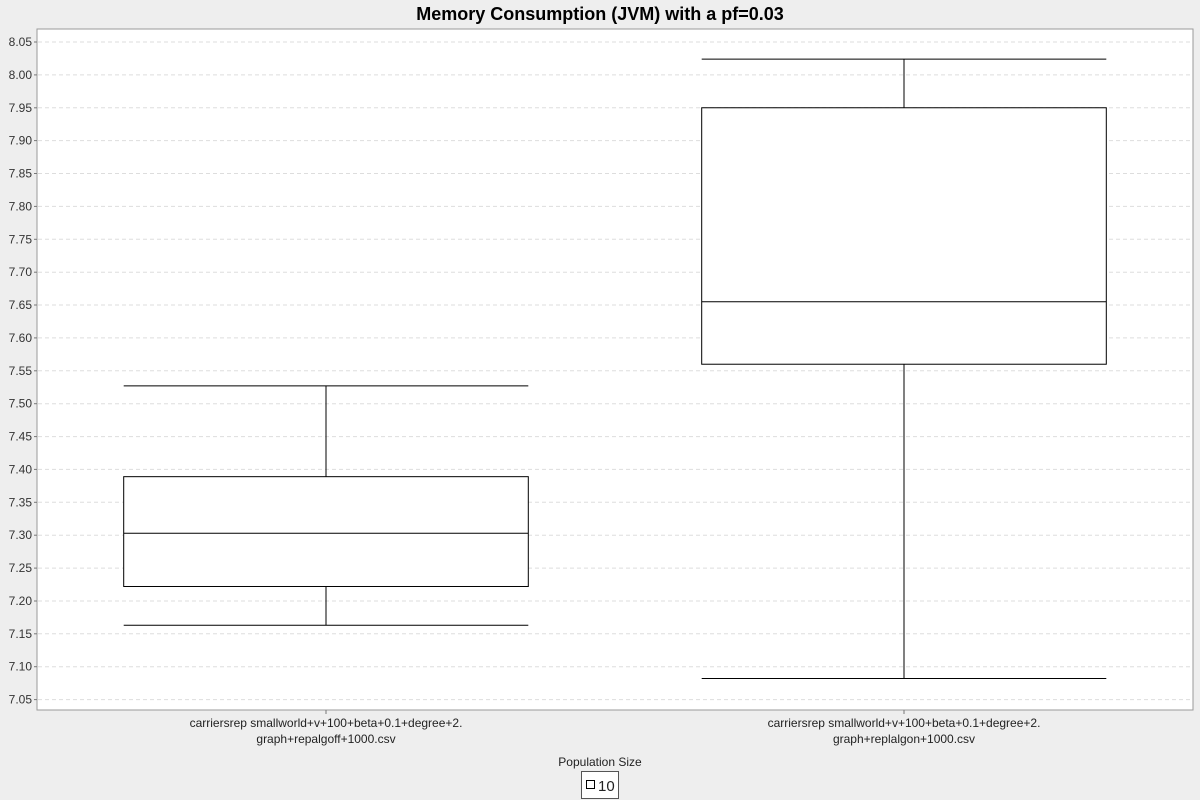 The image size is (1200, 800). Describe the element at coordinates (21, 206) in the screenshot. I see `y-tick-label: 7.80` at that location.